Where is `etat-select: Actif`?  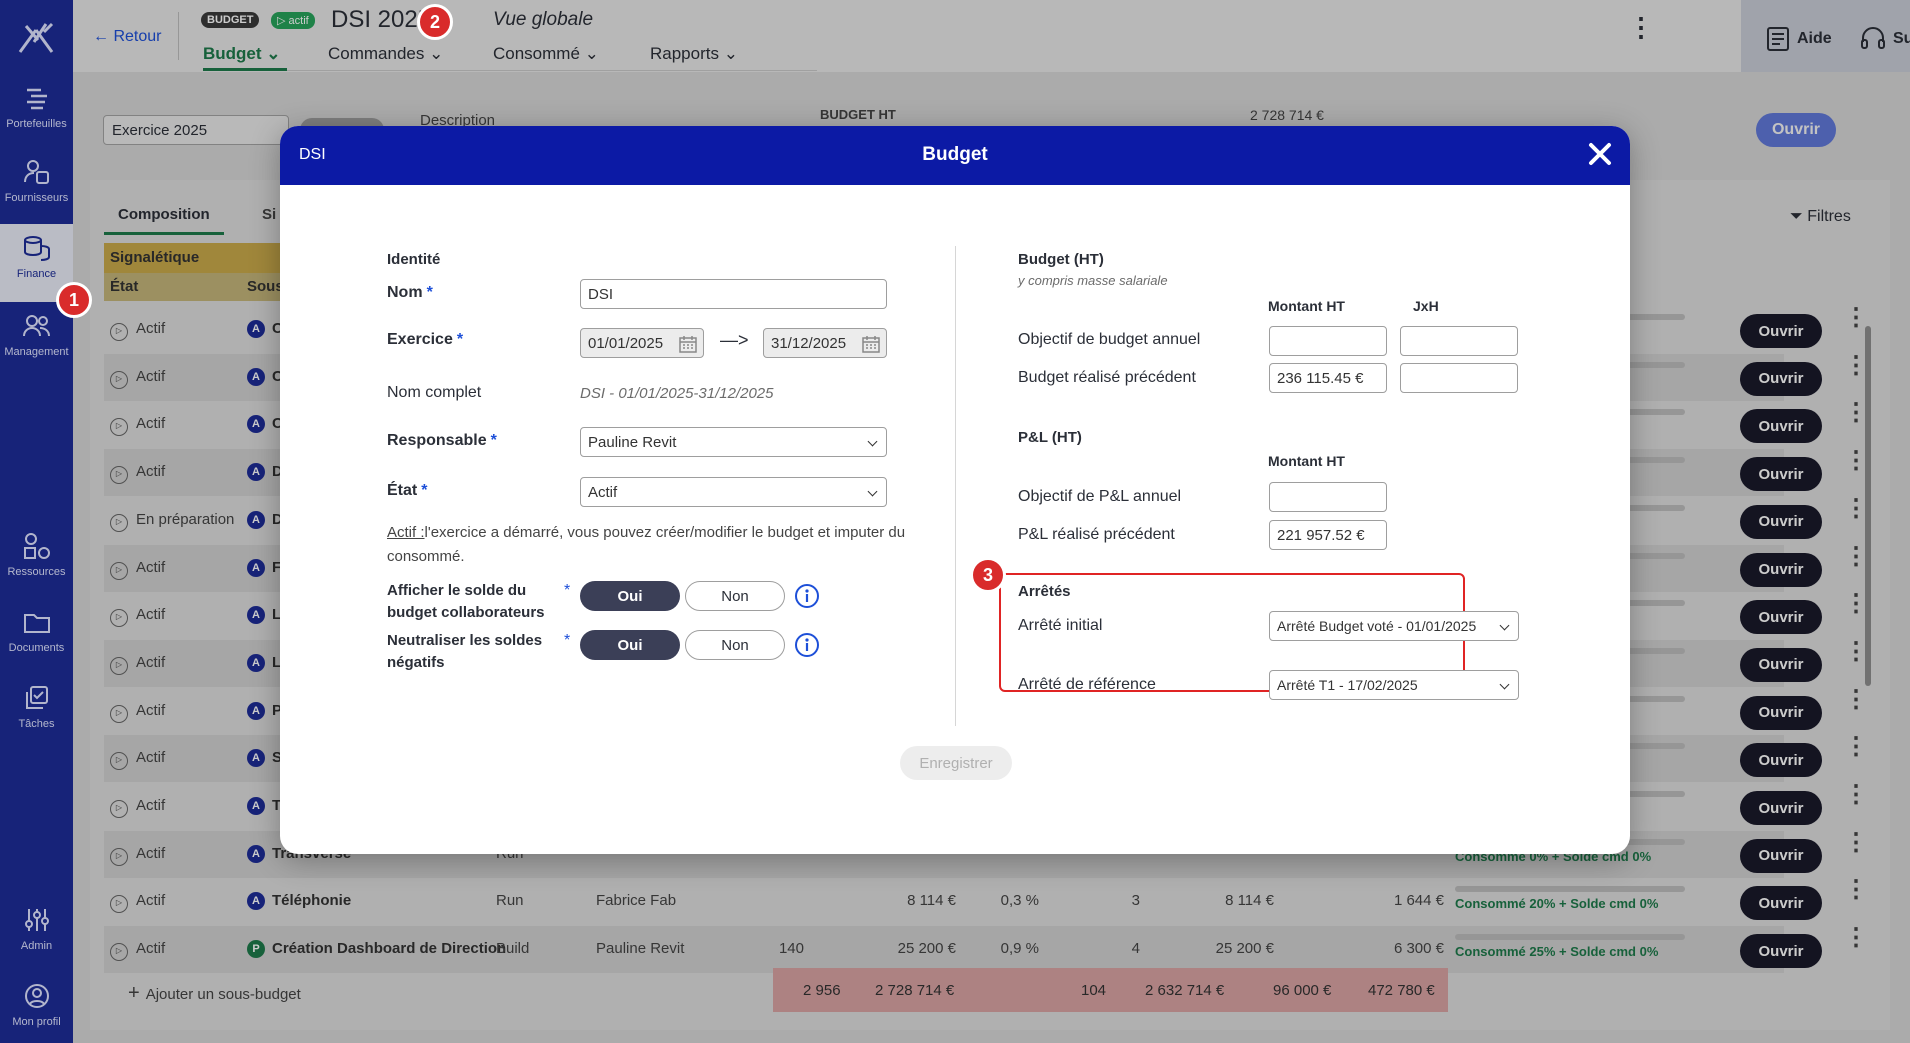
etat-select: Actif is located at coordinates (733, 492).